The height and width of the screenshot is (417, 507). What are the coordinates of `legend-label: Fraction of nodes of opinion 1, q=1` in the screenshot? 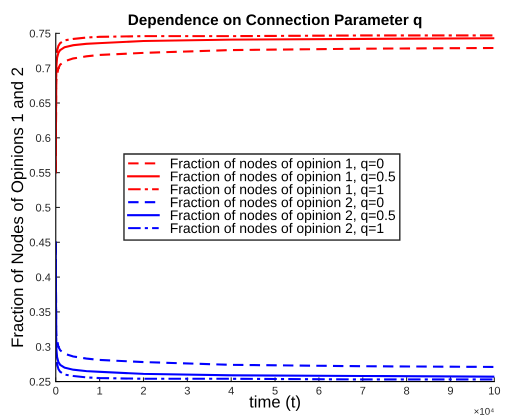 It's located at (277, 191).